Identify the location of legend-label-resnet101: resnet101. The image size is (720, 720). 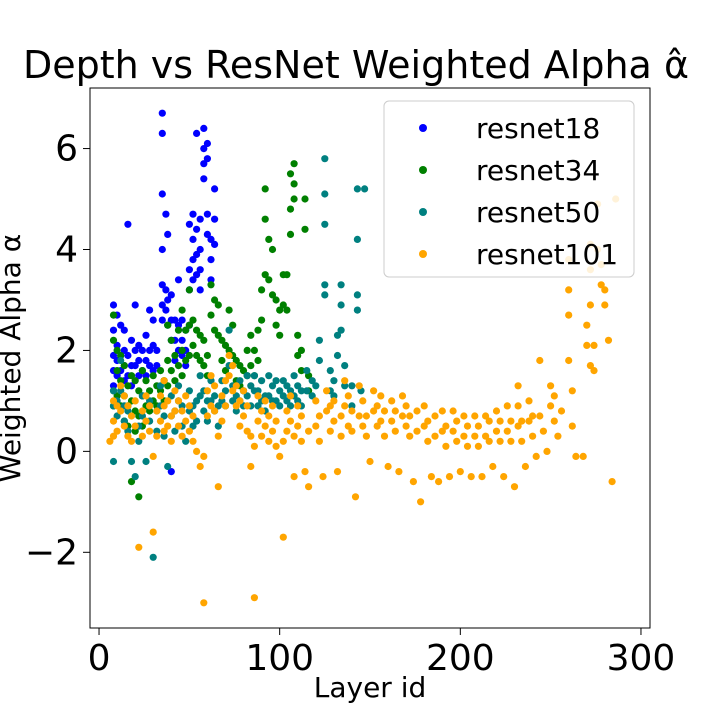
(547, 254).